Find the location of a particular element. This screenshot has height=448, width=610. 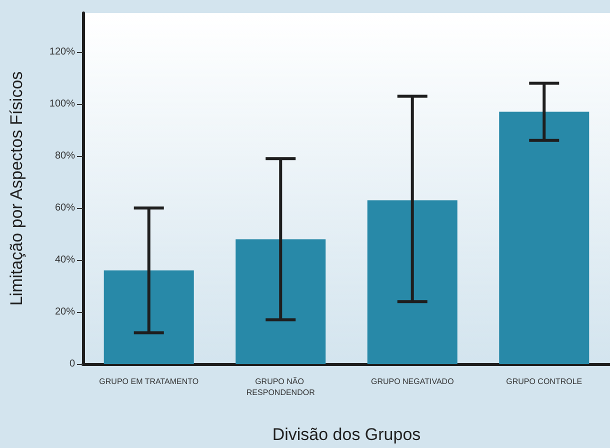

x-tick-label: GRUPO CONTROLE is located at coordinates (544, 381).